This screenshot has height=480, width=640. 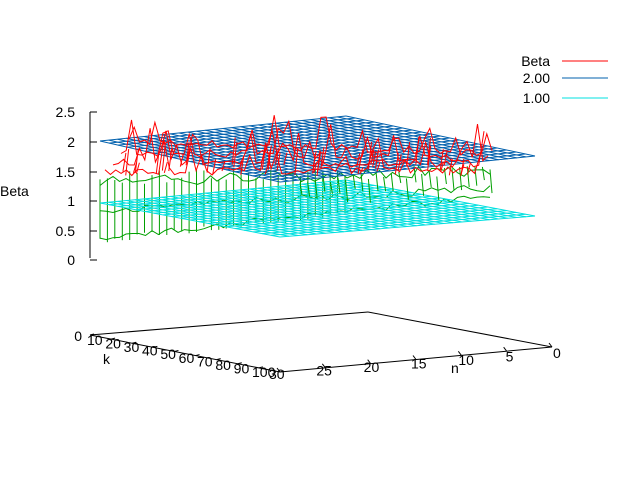 What do you see at coordinates (466, 360) in the screenshot?
I see `n-tick-label: 10` at bounding box center [466, 360].